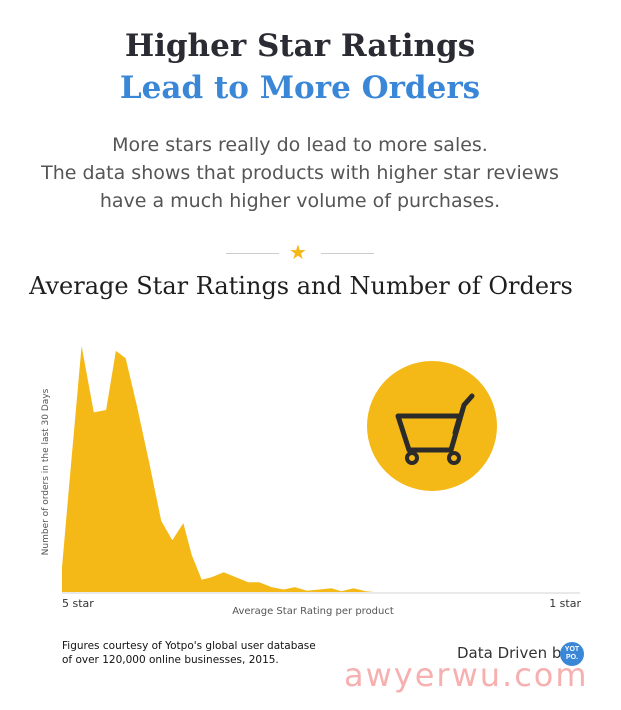 This screenshot has height=710, width=621. What do you see at coordinates (298, 253) in the screenshot?
I see `star-icon: ★` at bounding box center [298, 253].